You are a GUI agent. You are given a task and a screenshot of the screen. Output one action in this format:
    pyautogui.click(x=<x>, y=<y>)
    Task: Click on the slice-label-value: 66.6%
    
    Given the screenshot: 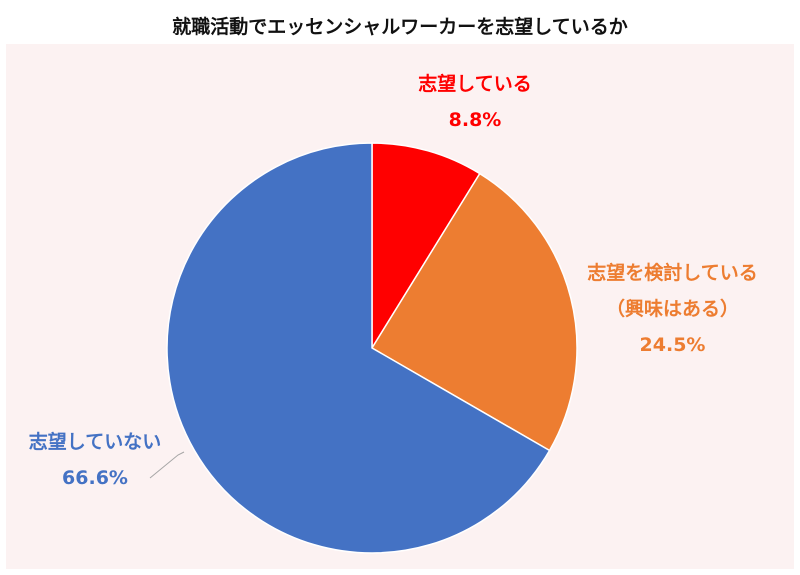 What is the action you would take?
    pyautogui.click(x=95, y=478)
    